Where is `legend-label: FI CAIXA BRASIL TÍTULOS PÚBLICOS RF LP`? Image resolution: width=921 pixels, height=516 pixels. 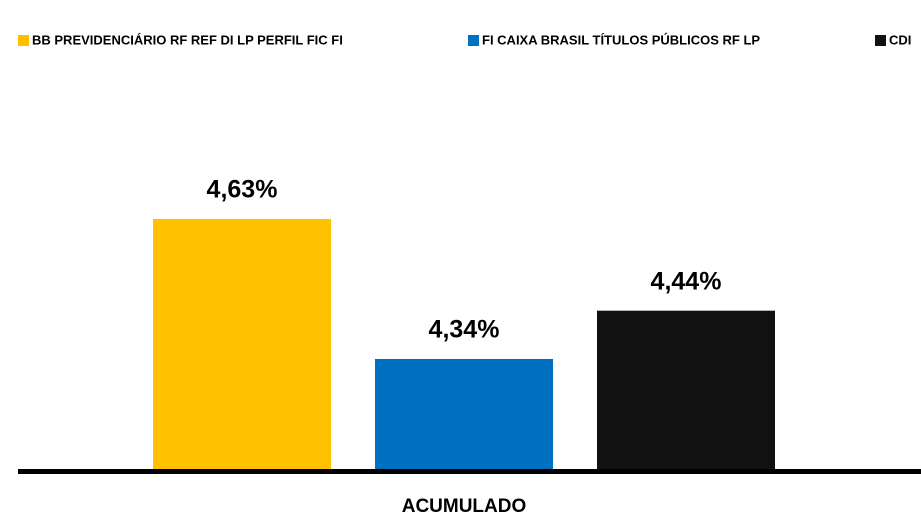 legend-label: FI CAIXA BRASIL TÍTULOS PÚBLICOS RF LP is located at coordinates (621, 39).